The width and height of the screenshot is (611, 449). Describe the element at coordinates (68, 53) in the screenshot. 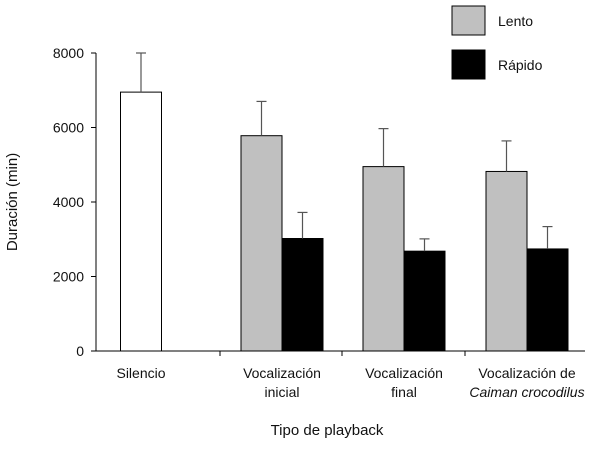

I see `y-tick-label: 8000` at that location.